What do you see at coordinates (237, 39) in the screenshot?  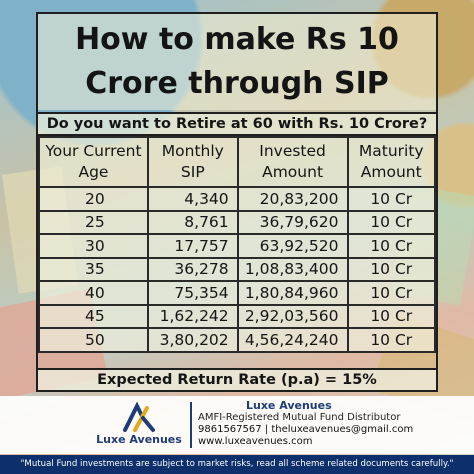 I see `title-line-1: How to make Rs 10` at bounding box center [237, 39].